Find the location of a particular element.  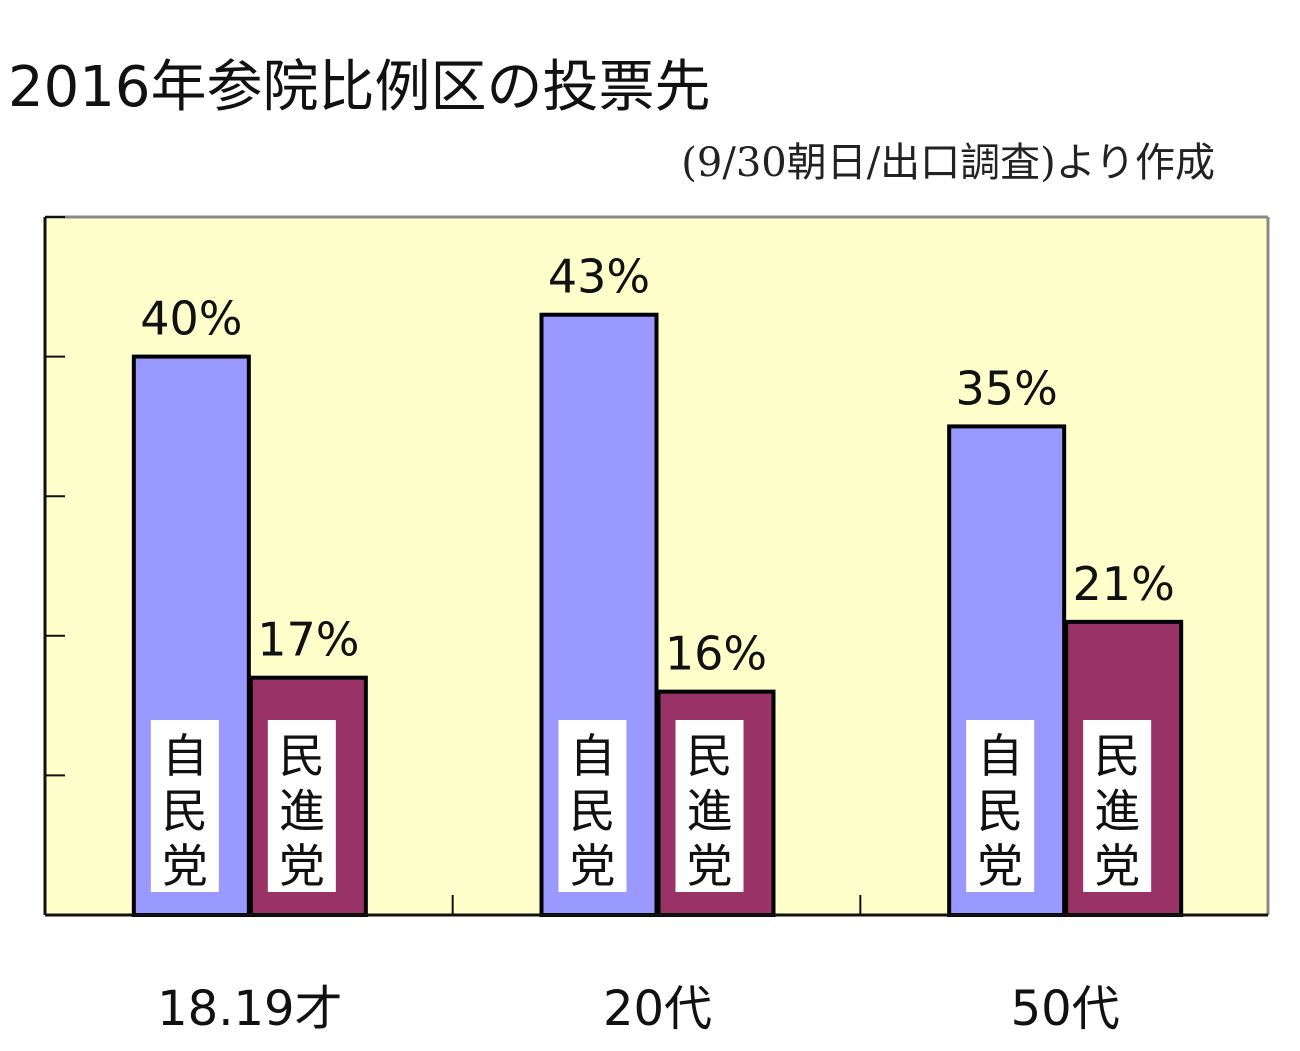

data-label: 16% is located at coordinates (716, 654).